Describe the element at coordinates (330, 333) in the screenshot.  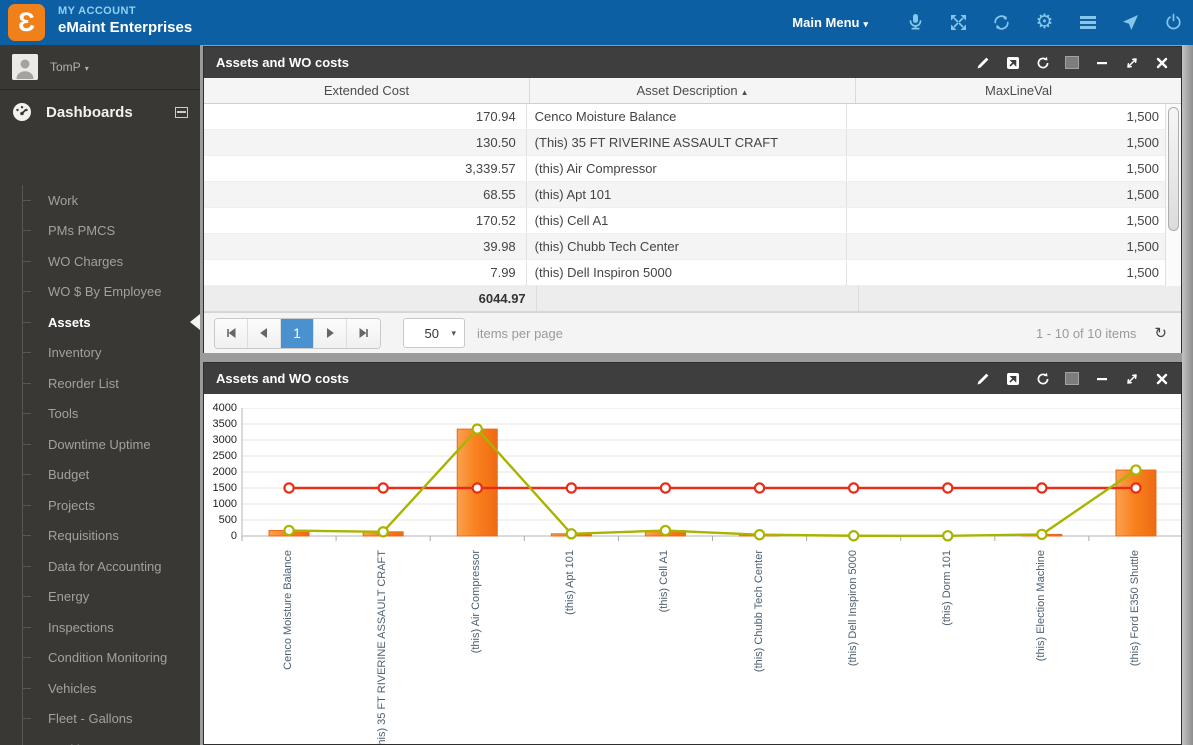
I see `next-page-button` at that location.